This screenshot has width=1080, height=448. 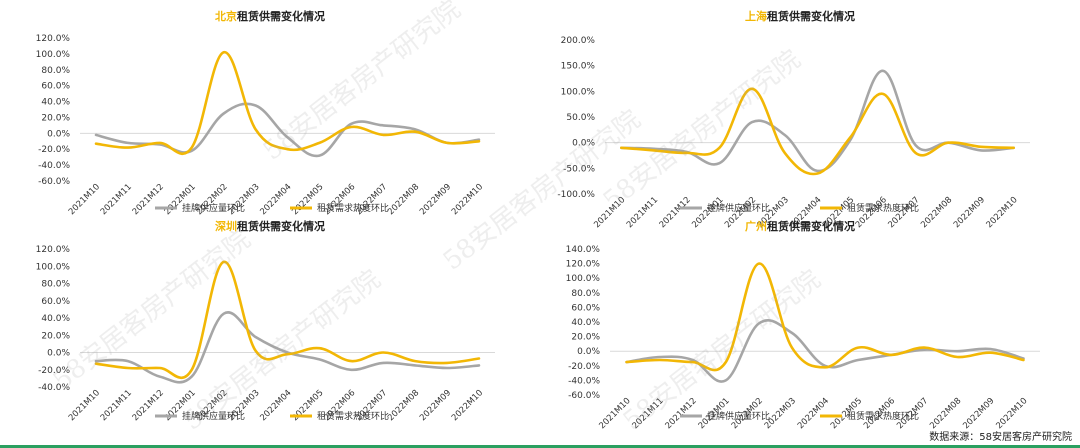 I want to click on chart-title: 上海租赁供需变化情况, so click(x=800, y=16).